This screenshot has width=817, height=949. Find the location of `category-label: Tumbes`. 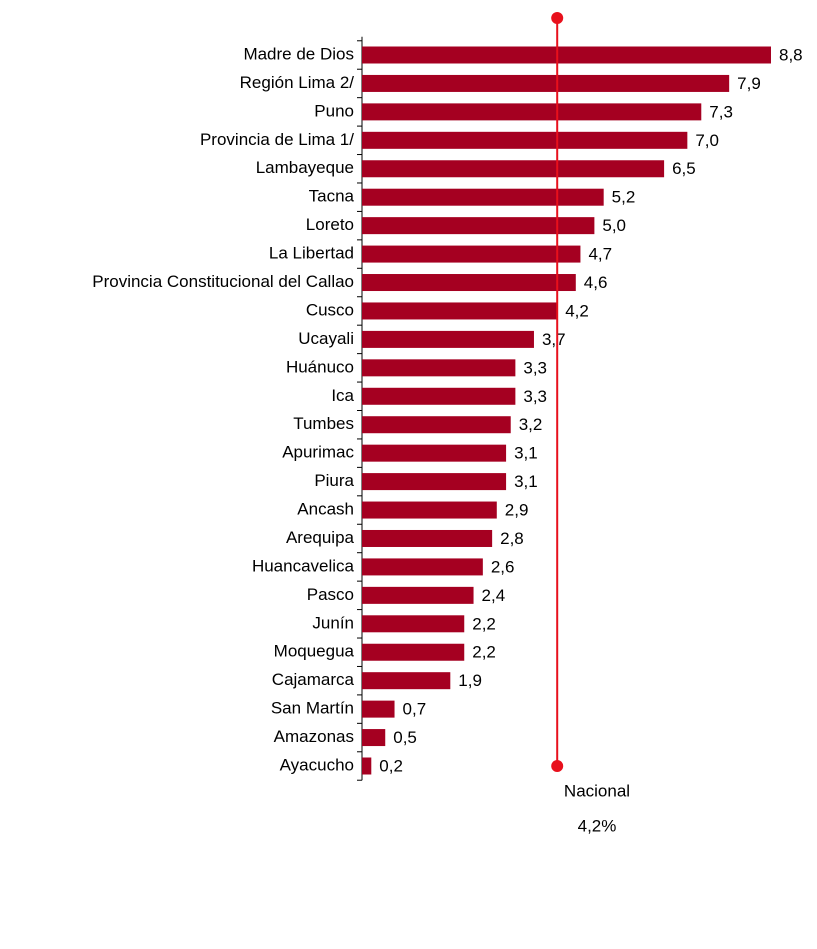

category-label: Tumbes is located at coordinates (323, 423).